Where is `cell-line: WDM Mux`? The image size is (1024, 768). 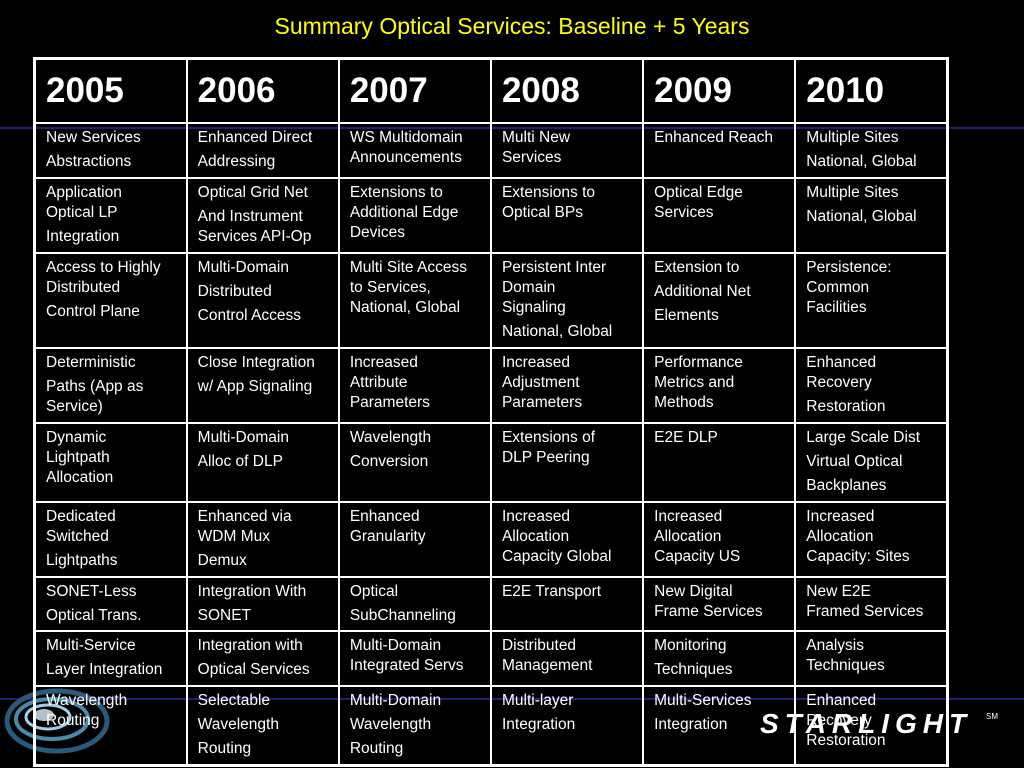
cell-line: WDM Mux is located at coordinates (233, 536).